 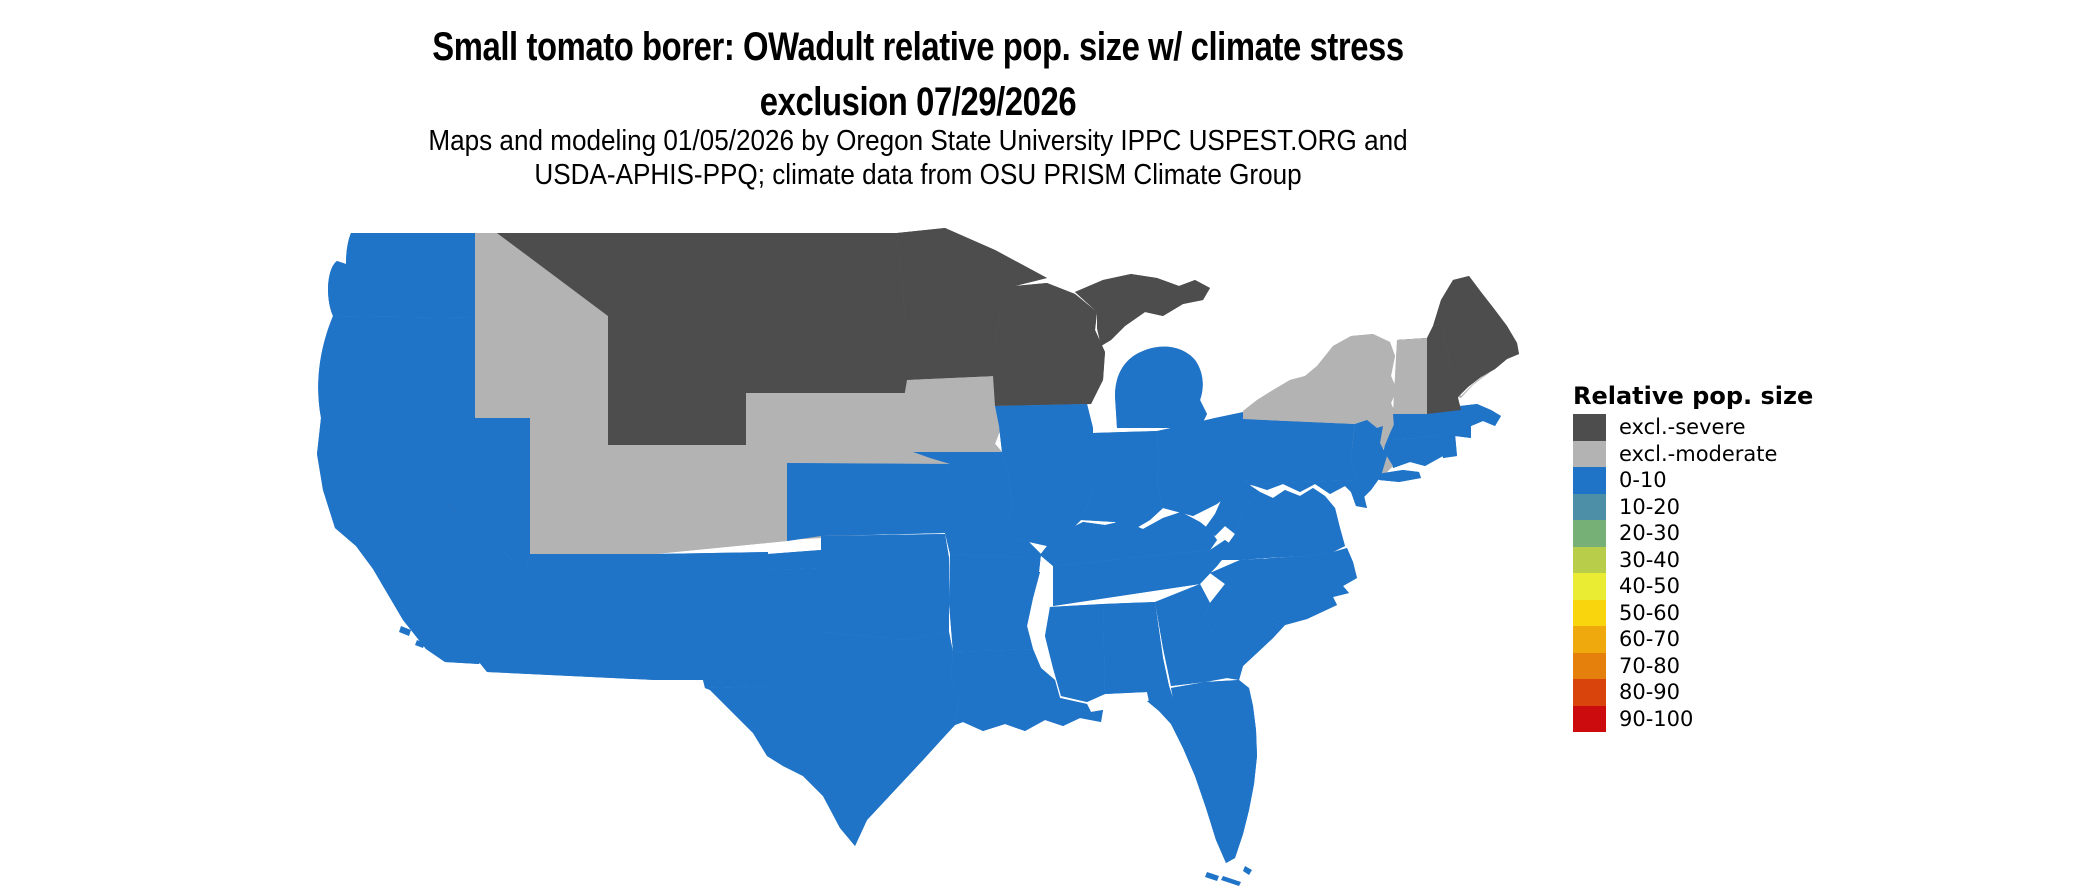 I want to click on legend-row: excl.-moderate, so click(x=1693, y=453).